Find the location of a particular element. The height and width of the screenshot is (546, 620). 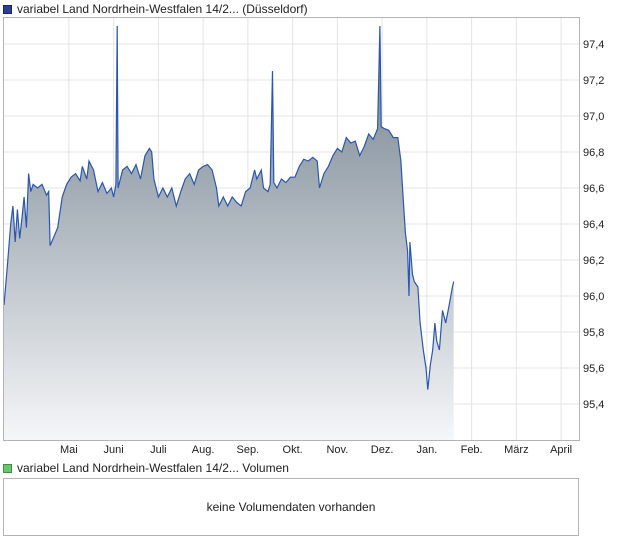

y-tick-label: 96,6 is located at coordinates (593, 189).